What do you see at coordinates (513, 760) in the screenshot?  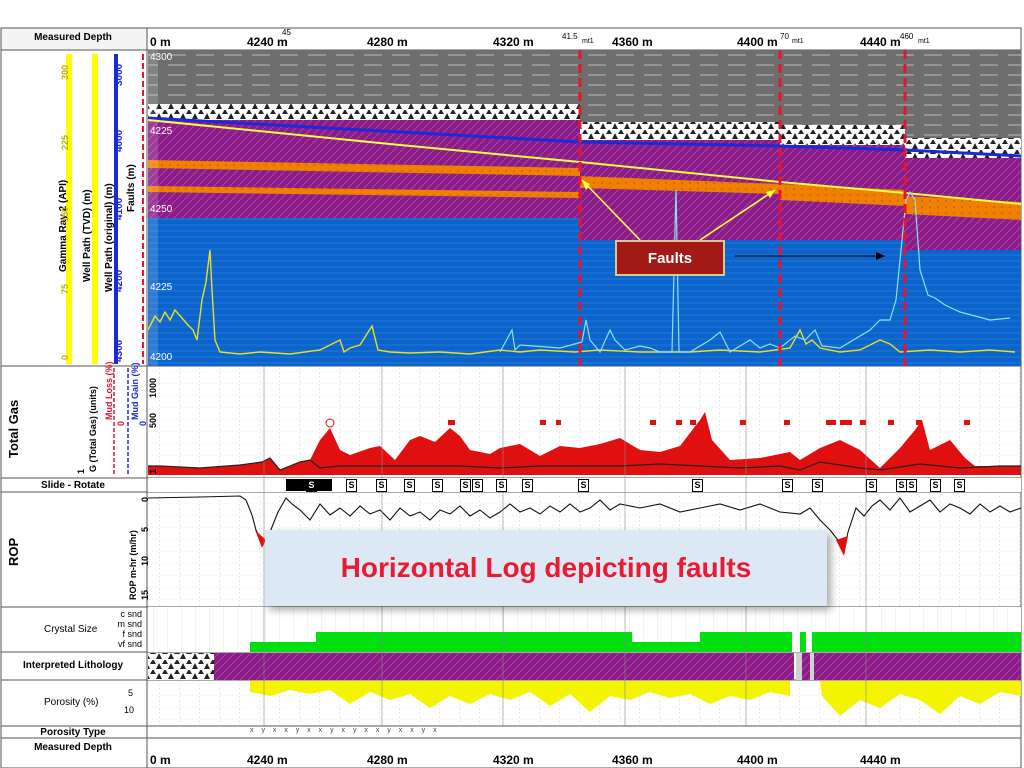 I see `footer-depth-tick-3: 4320 m` at bounding box center [513, 760].